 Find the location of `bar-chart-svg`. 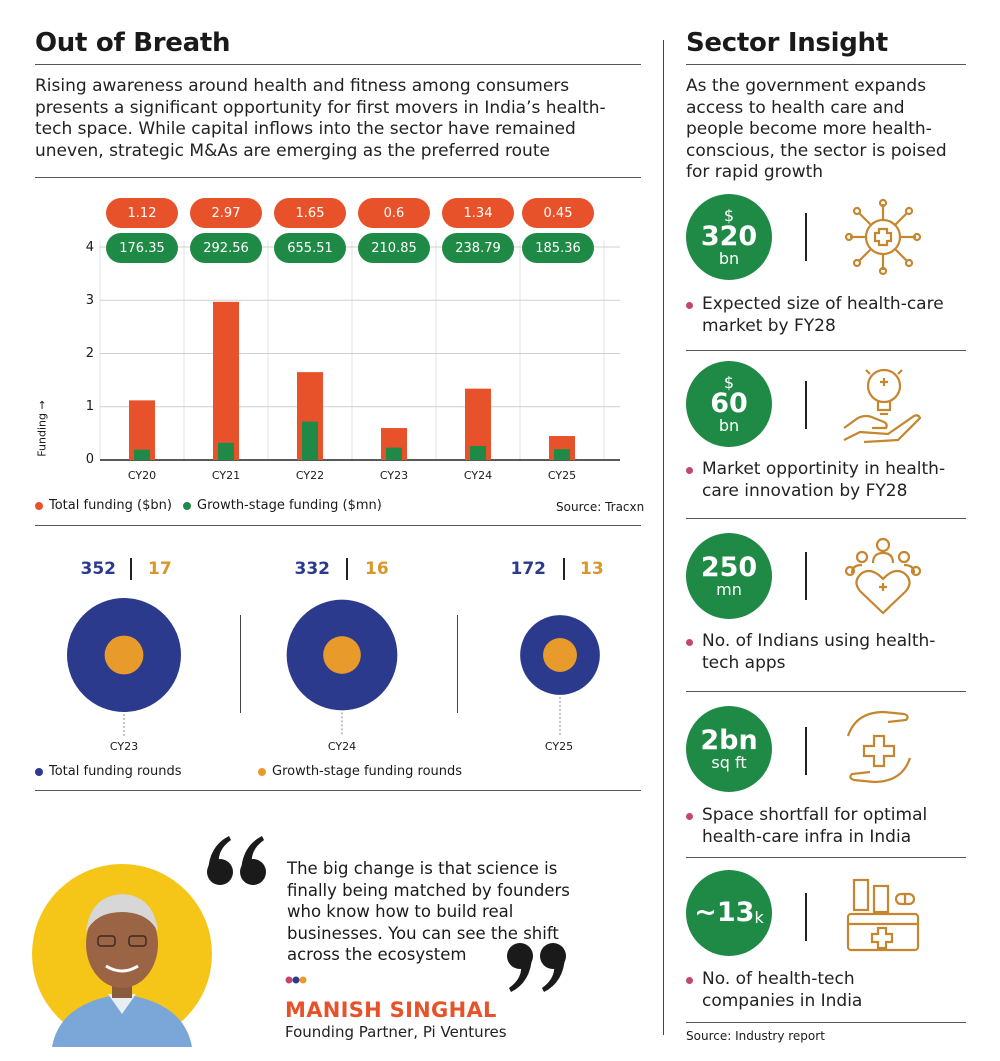

bar-chart-svg is located at coordinates (359, 351).